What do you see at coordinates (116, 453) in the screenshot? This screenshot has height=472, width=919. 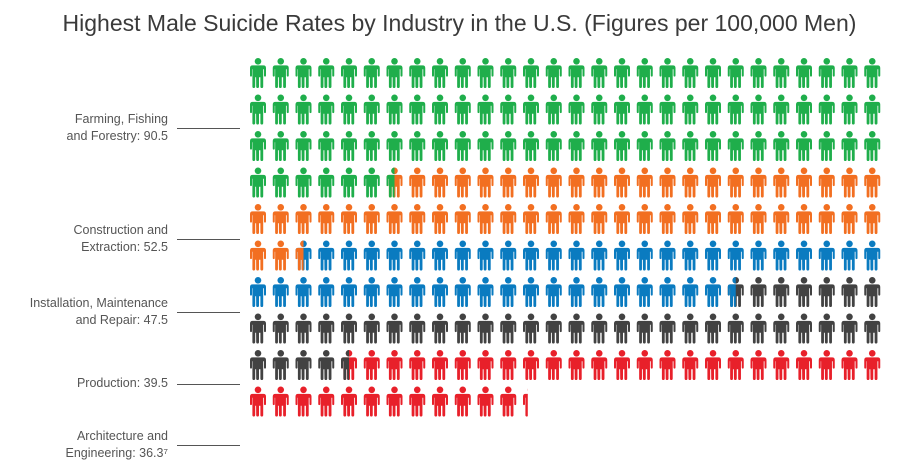 I see `category-label-line2: Engineering: 36.3⁷` at bounding box center [116, 453].